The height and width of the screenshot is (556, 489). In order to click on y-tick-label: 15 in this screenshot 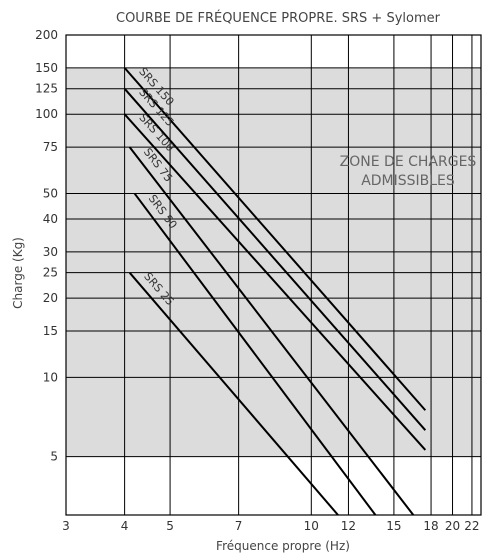, I will do `click(50, 331)`.